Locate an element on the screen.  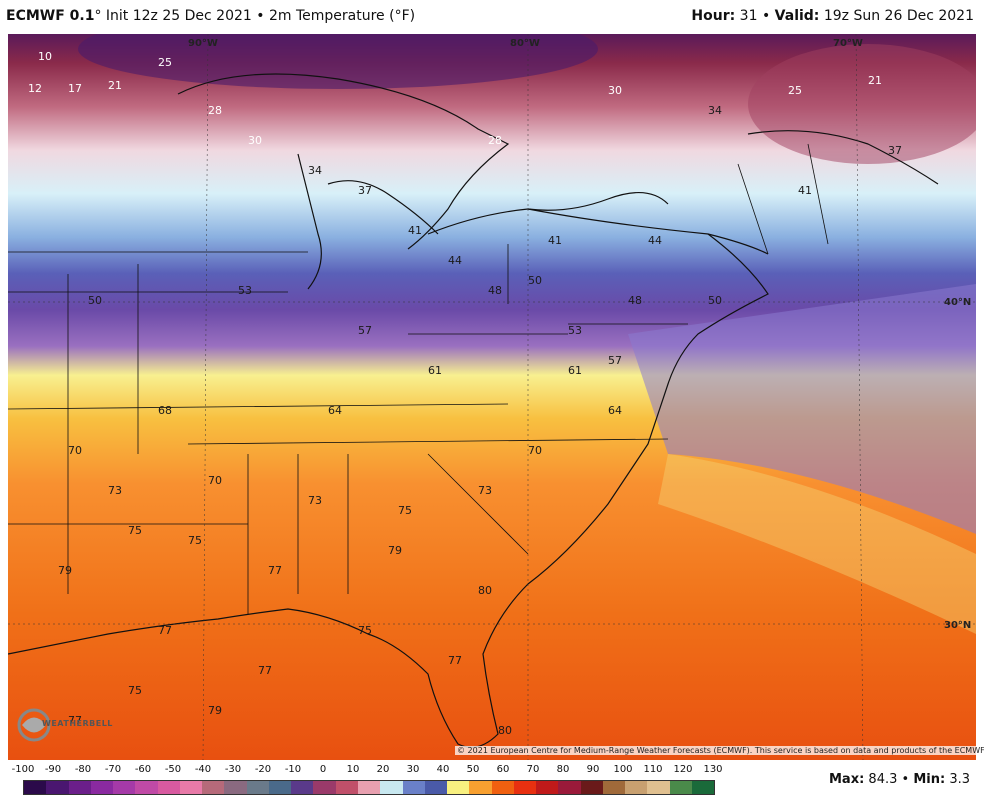
scale-tick-label: -80 is located at coordinates (83, 769).